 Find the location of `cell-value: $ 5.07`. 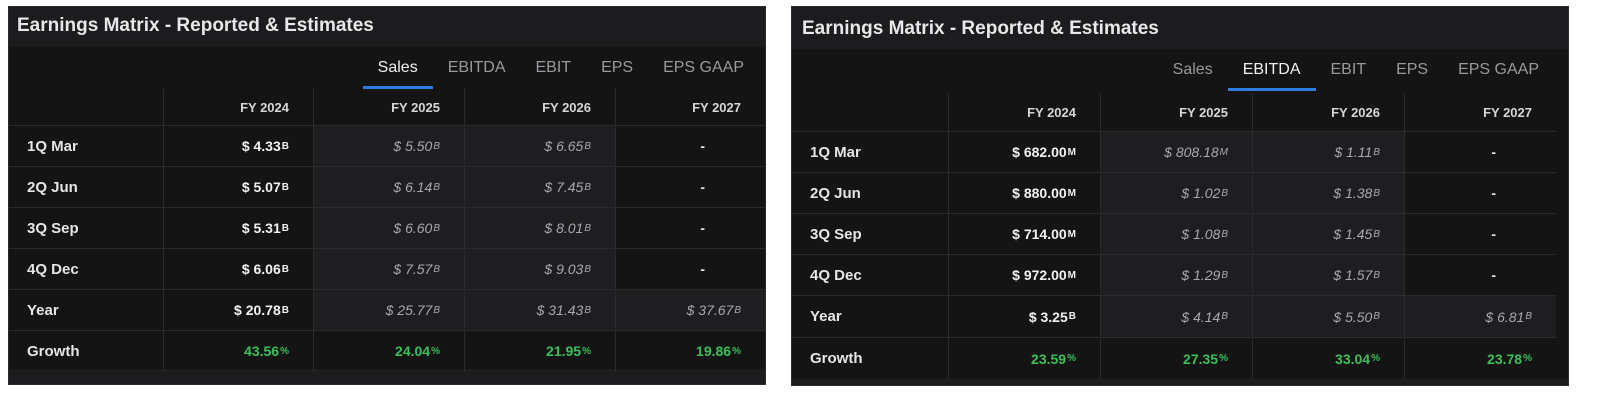

cell-value: $ 5.07 is located at coordinates (261, 187).